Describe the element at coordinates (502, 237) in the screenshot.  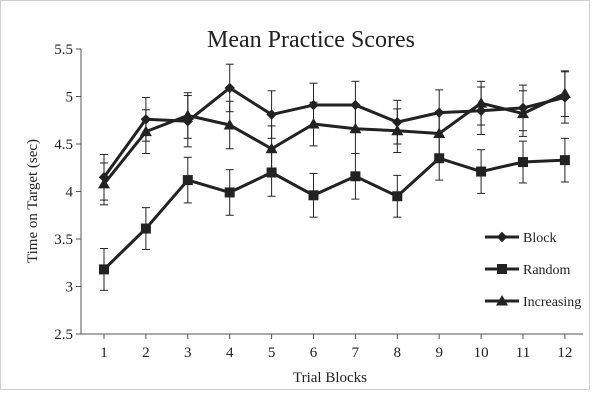
I see `legend-block-marker` at that location.